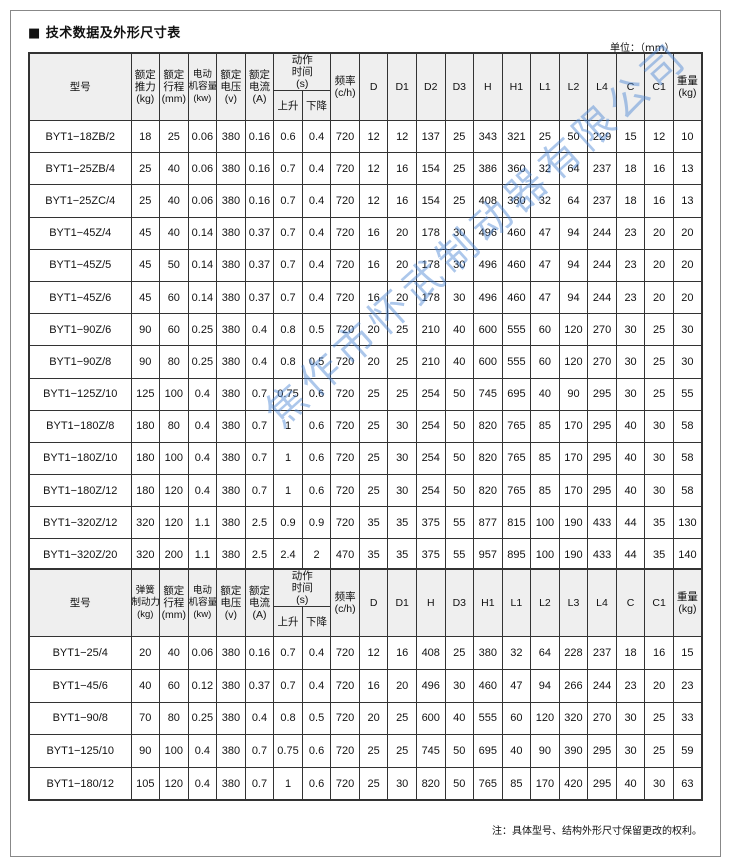 This screenshot has height=864, width=730. Describe the element at coordinates (687, 653) in the screenshot. I see `value-cell: 15` at that location.